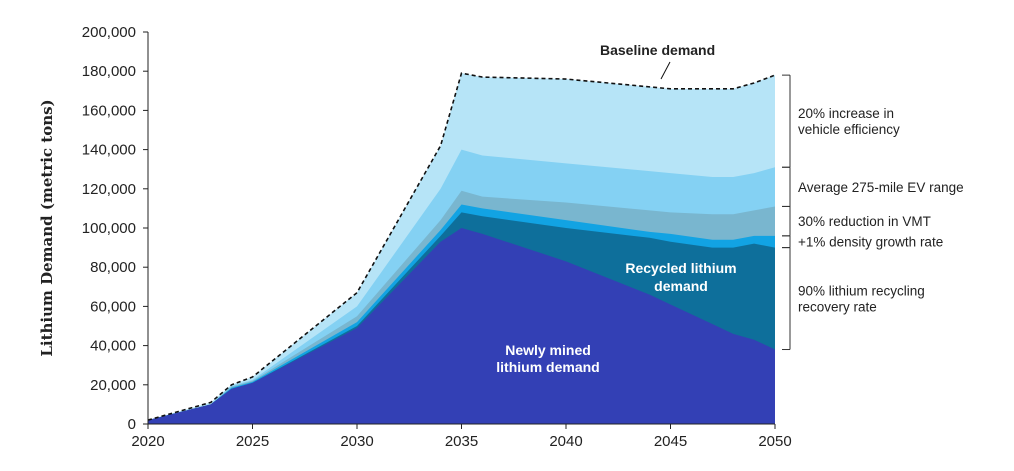 This screenshot has width=1014, height=471. What do you see at coordinates (565, 441) in the screenshot?
I see `x-tick-label: 2040` at bounding box center [565, 441].